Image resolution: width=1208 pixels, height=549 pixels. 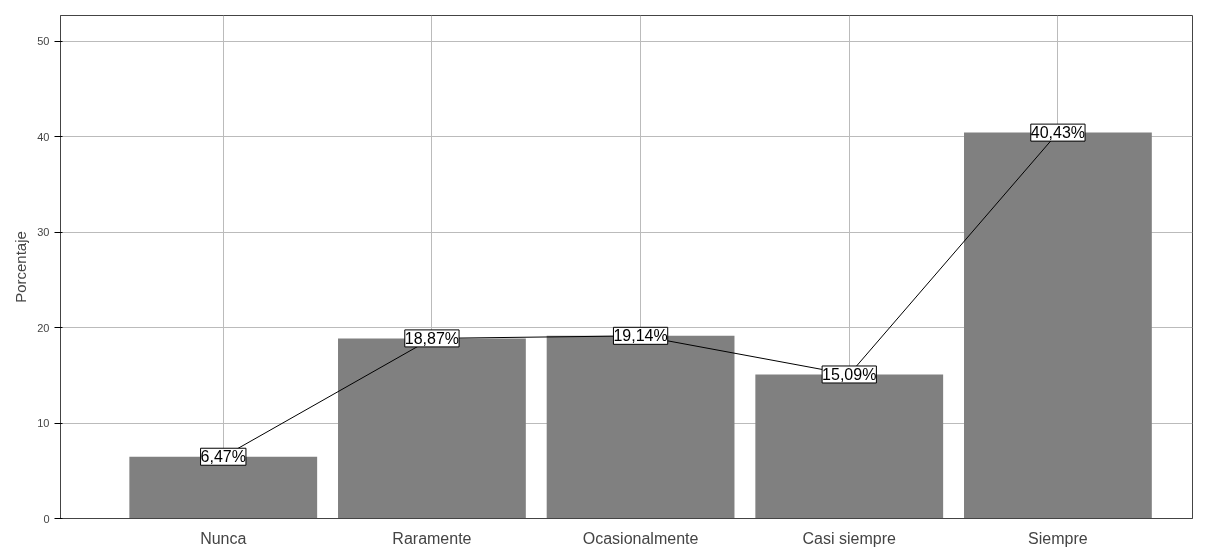 I want to click on y-tick-label: 10, so click(x=43, y=423).